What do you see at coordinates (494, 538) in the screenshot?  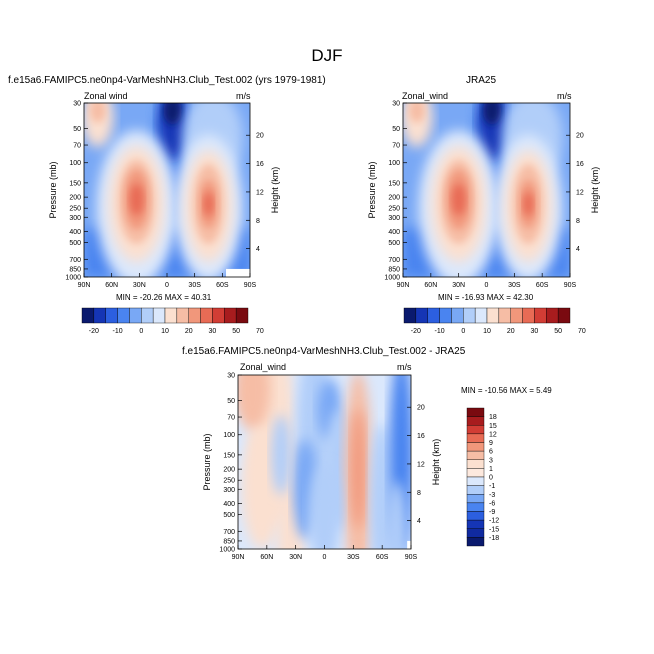 I see `colorbar-label: -18` at bounding box center [494, 538].